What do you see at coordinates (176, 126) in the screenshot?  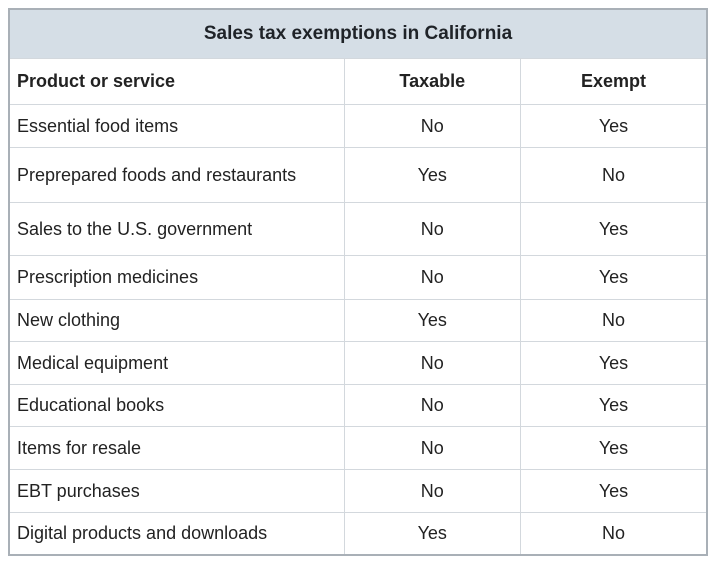 I see `cell-product: Essential food items` at bounding box center [176, 126].